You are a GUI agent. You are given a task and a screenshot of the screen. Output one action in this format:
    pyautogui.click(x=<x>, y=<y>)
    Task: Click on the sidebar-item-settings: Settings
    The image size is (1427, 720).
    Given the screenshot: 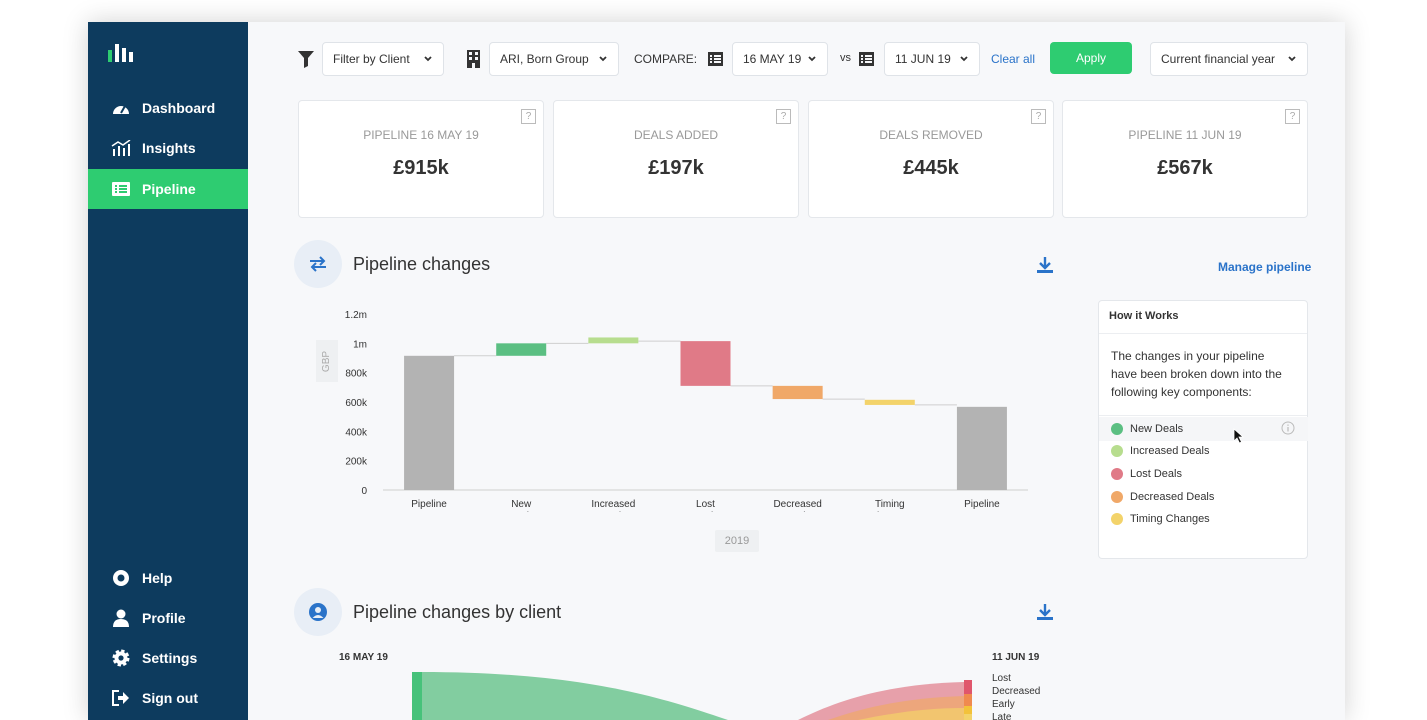 What is the action you would take?
    pyautogui.click(x=168, y=658)
    